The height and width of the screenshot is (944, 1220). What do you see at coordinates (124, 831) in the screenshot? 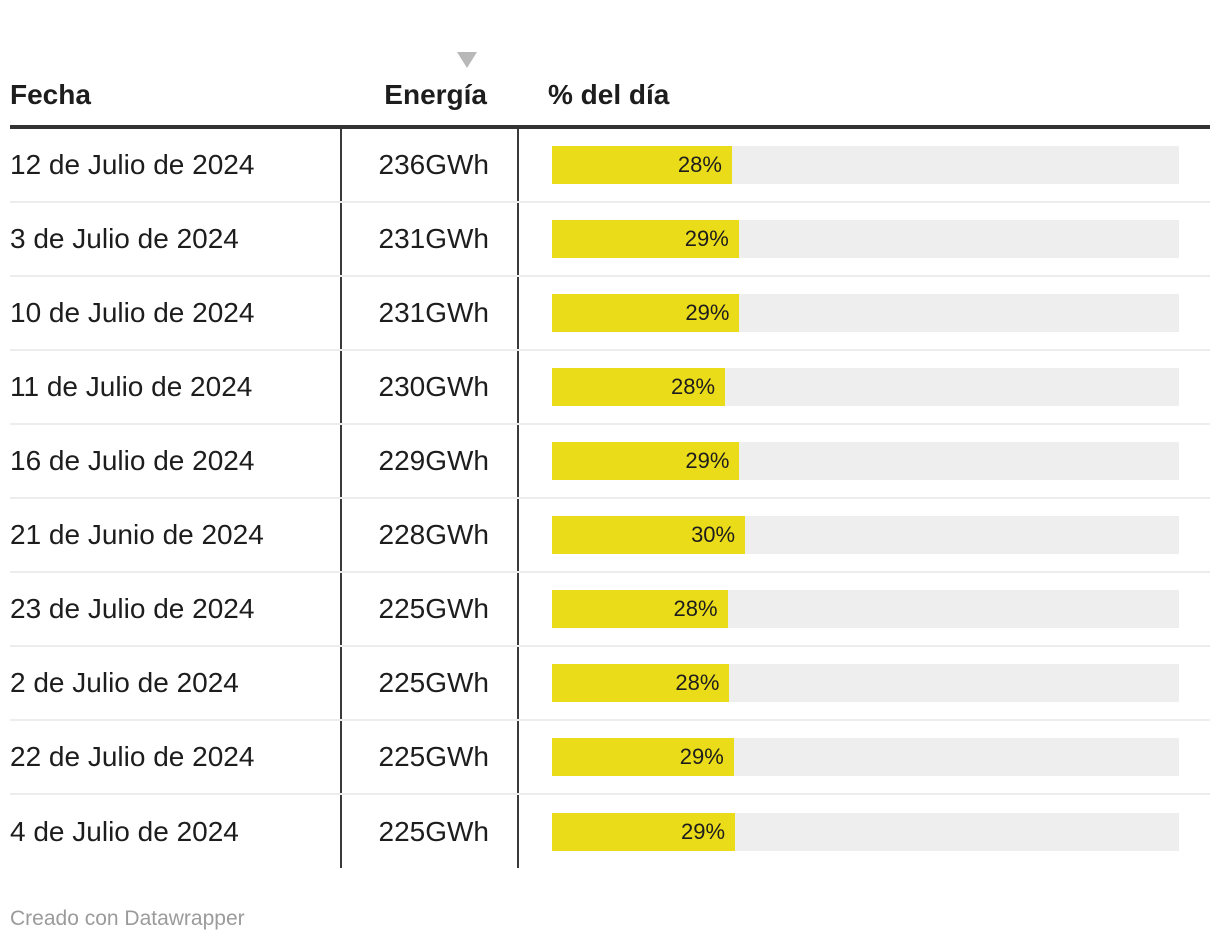
I see `date-cell: 4 de Julio de 2024` at bounding box center [124, 831].